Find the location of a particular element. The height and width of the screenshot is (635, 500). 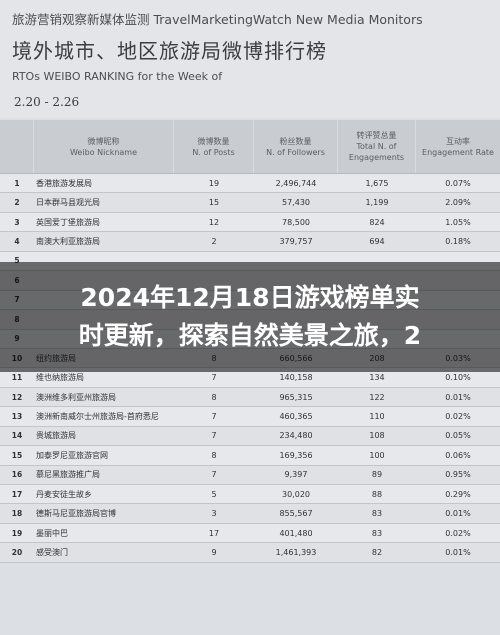

row-rank: 4 is located at coordinates (17, 242).